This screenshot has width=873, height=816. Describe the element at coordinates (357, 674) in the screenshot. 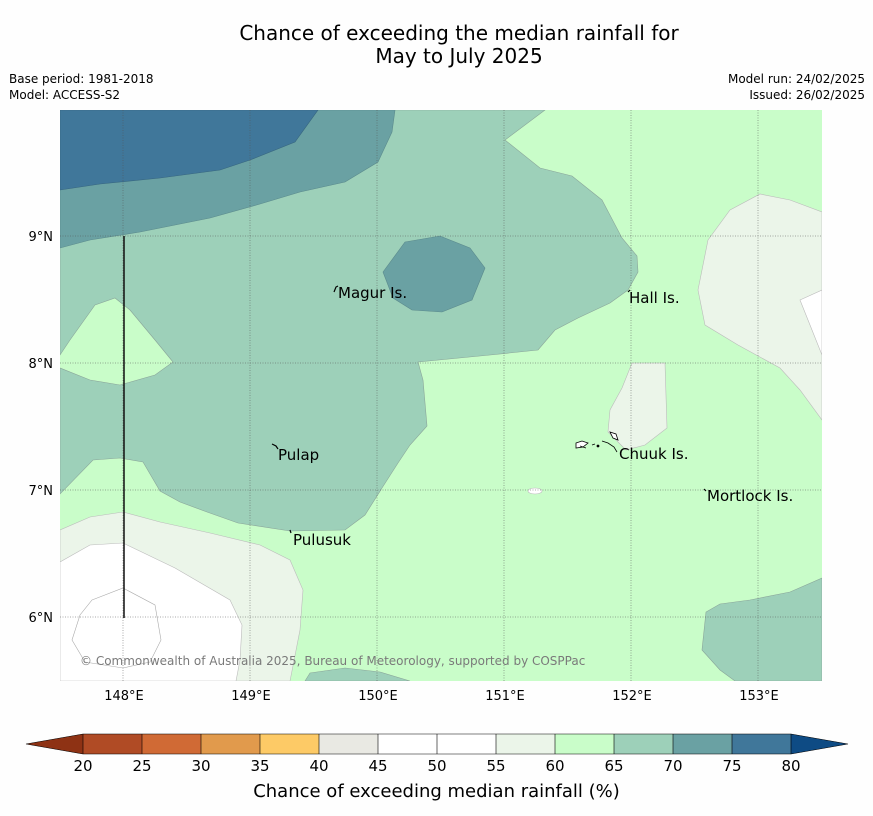

I see `contour-65-70-south` at that location.